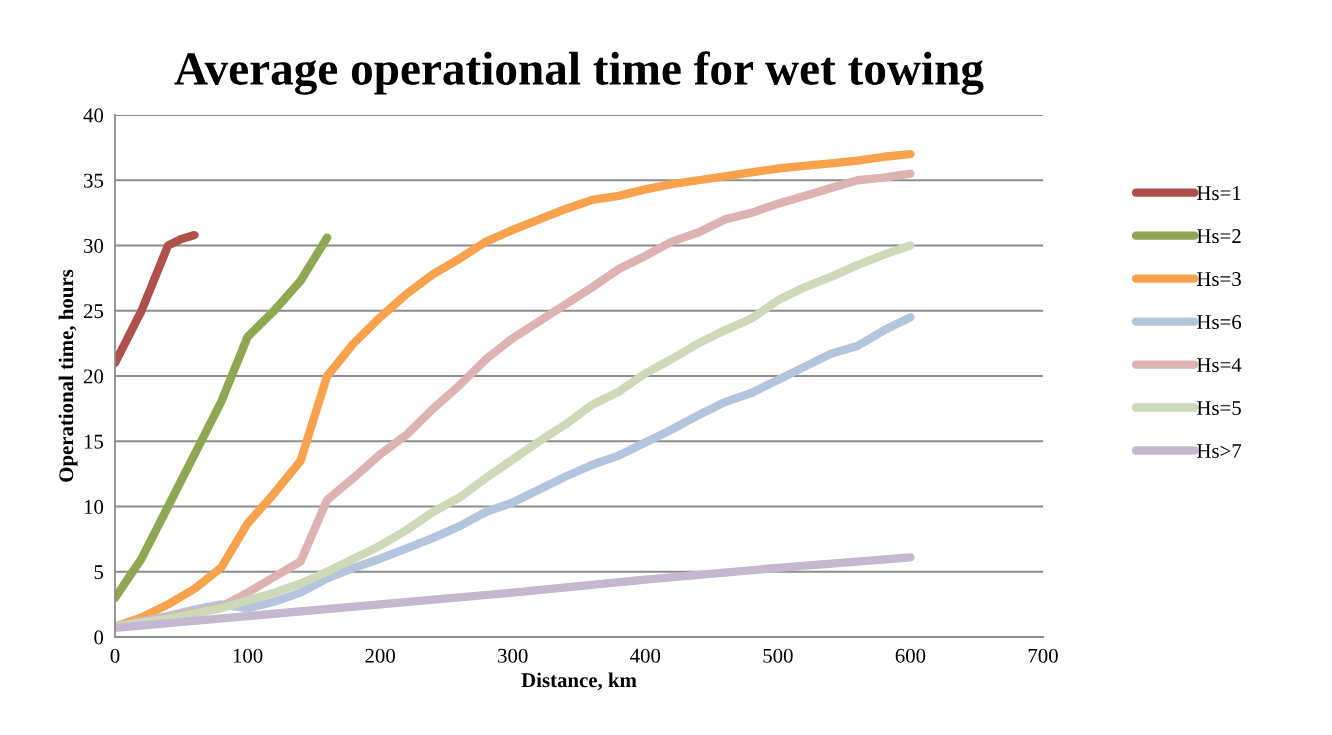  What do you see at coordinates (94, 180) in the screenshot?
I see `y-tick-label: 35` at bounding box center [94, 180].